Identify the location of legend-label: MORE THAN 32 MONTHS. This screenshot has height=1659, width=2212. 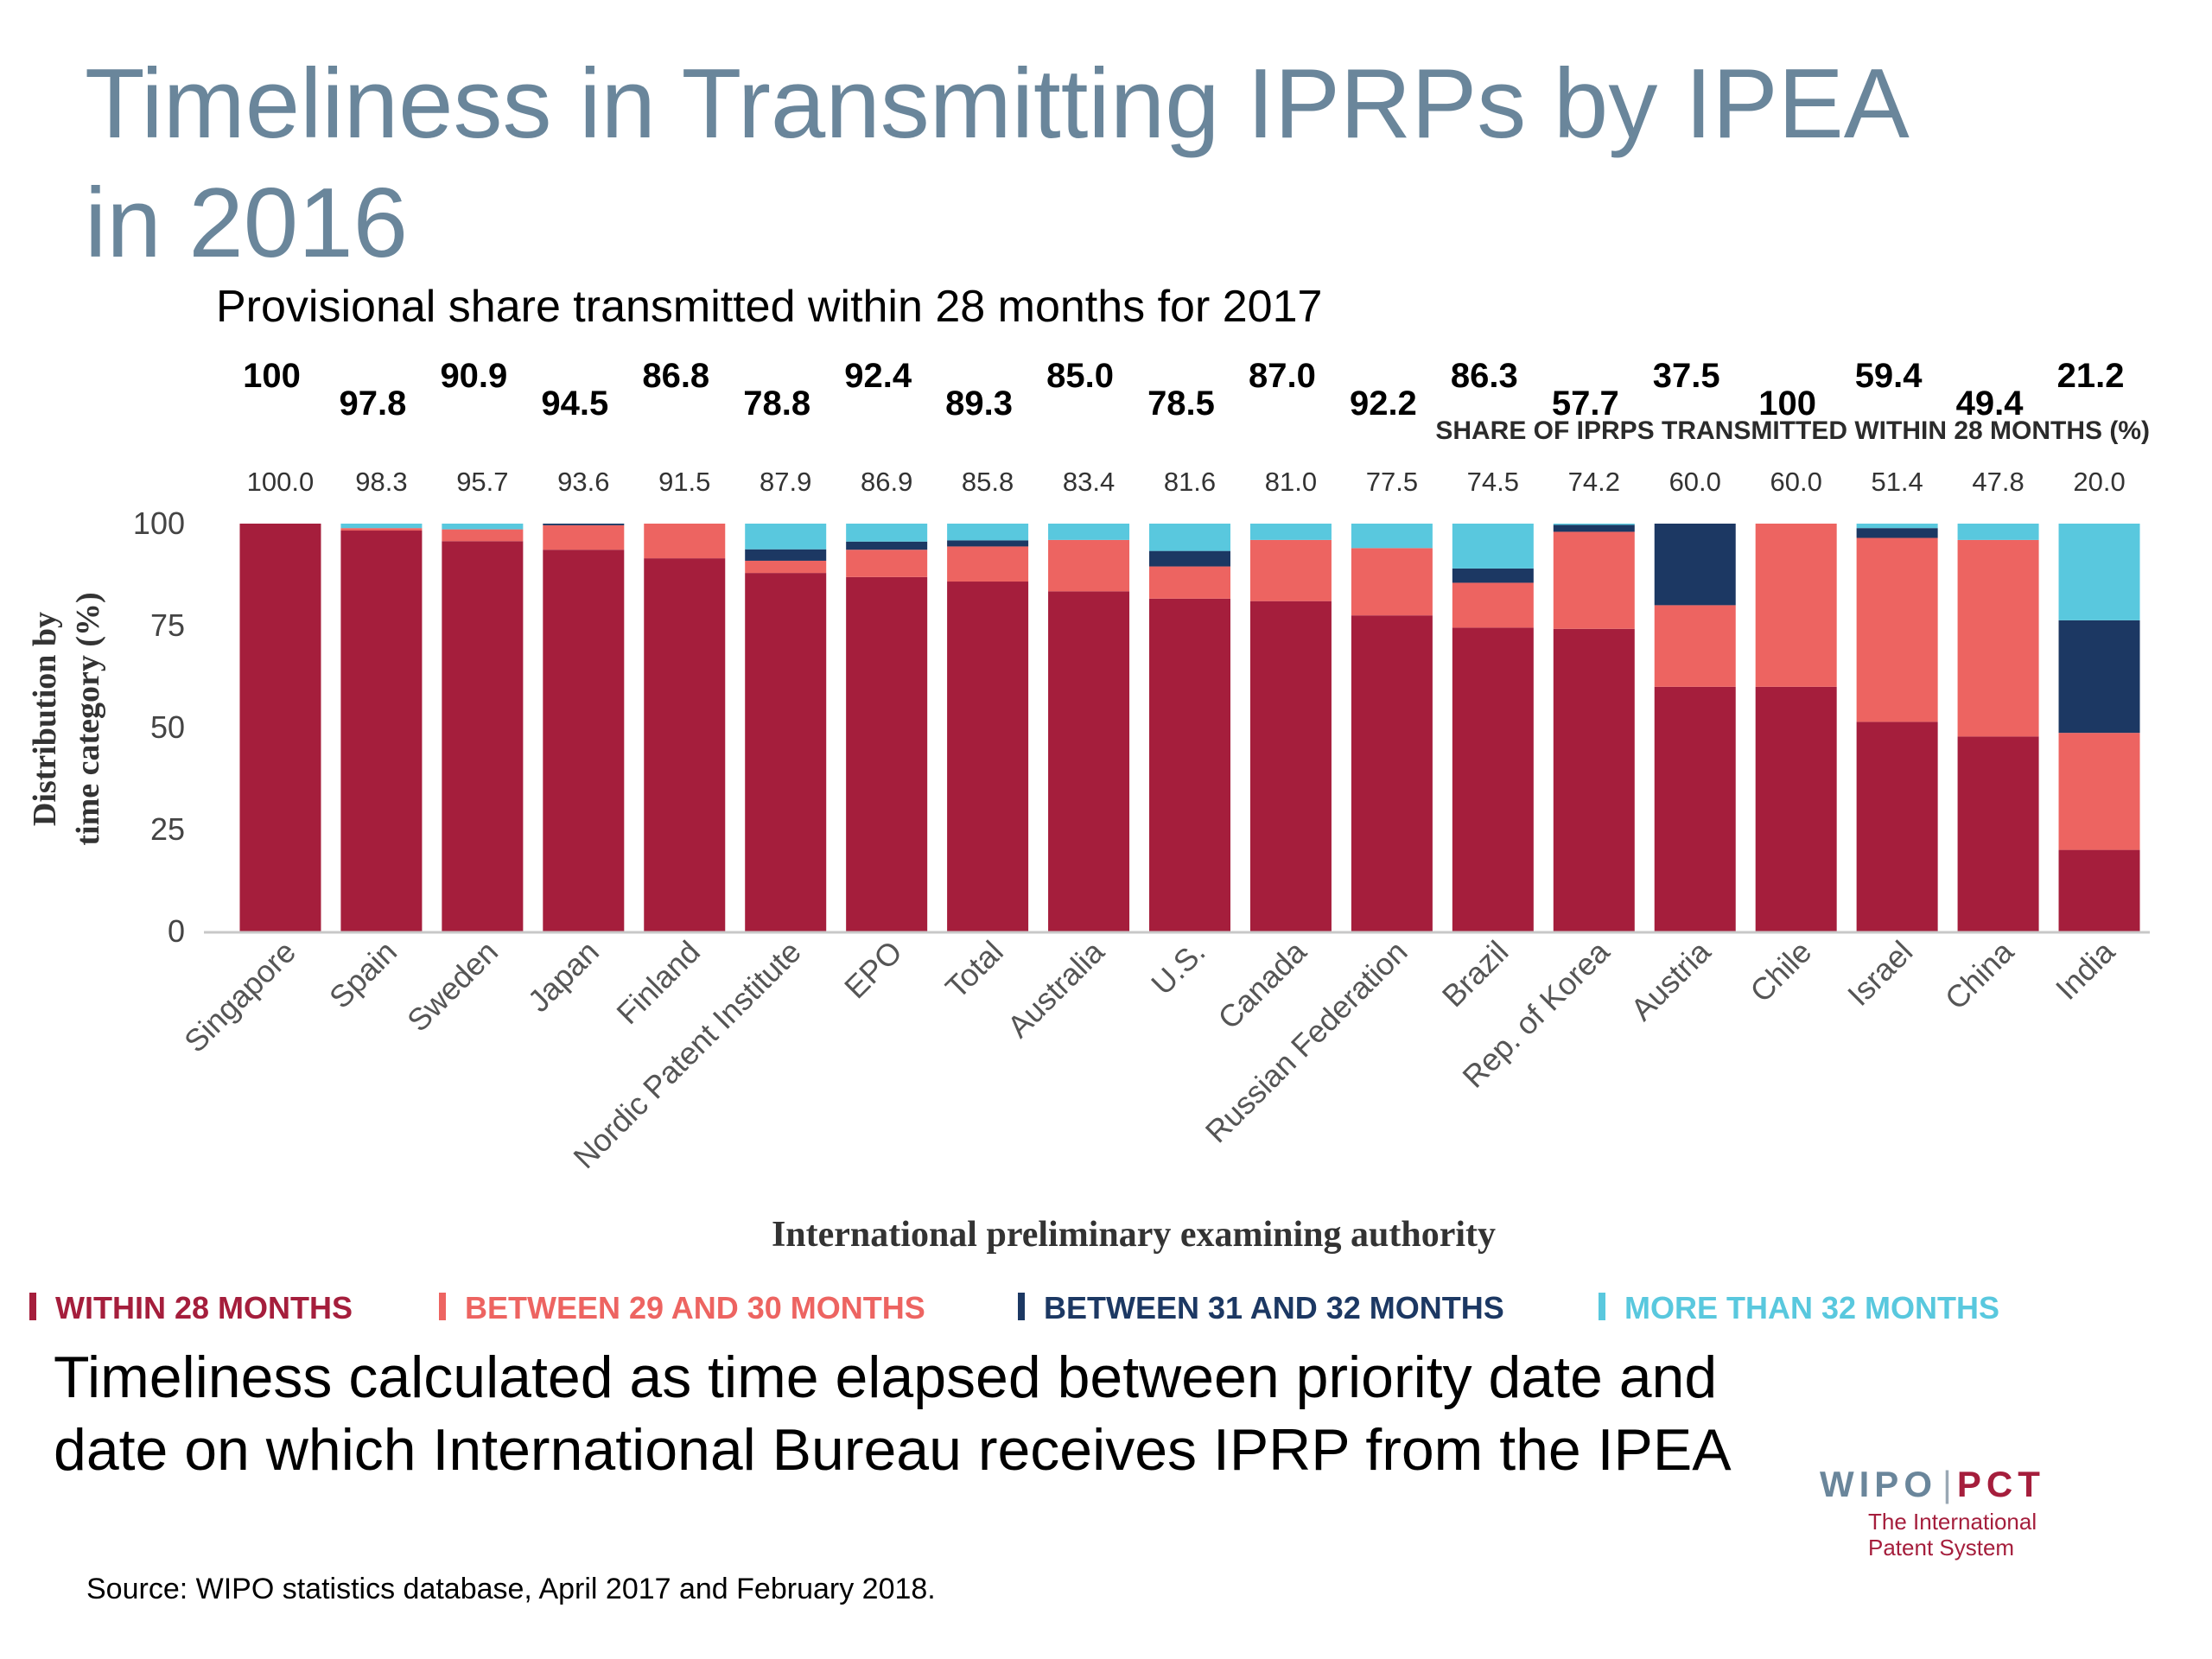
(1811, 1307).